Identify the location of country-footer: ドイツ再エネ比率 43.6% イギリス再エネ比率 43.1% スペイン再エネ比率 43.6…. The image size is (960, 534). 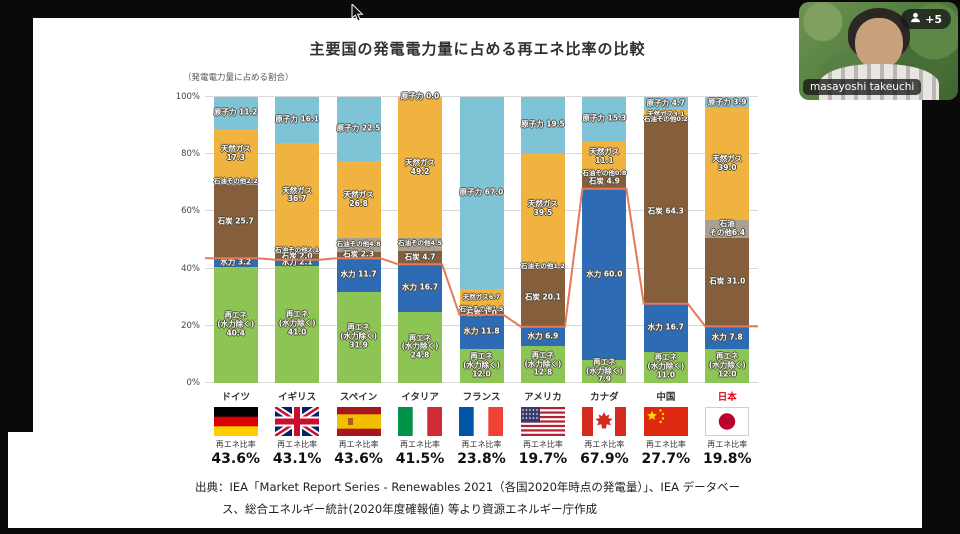
(481, 439).